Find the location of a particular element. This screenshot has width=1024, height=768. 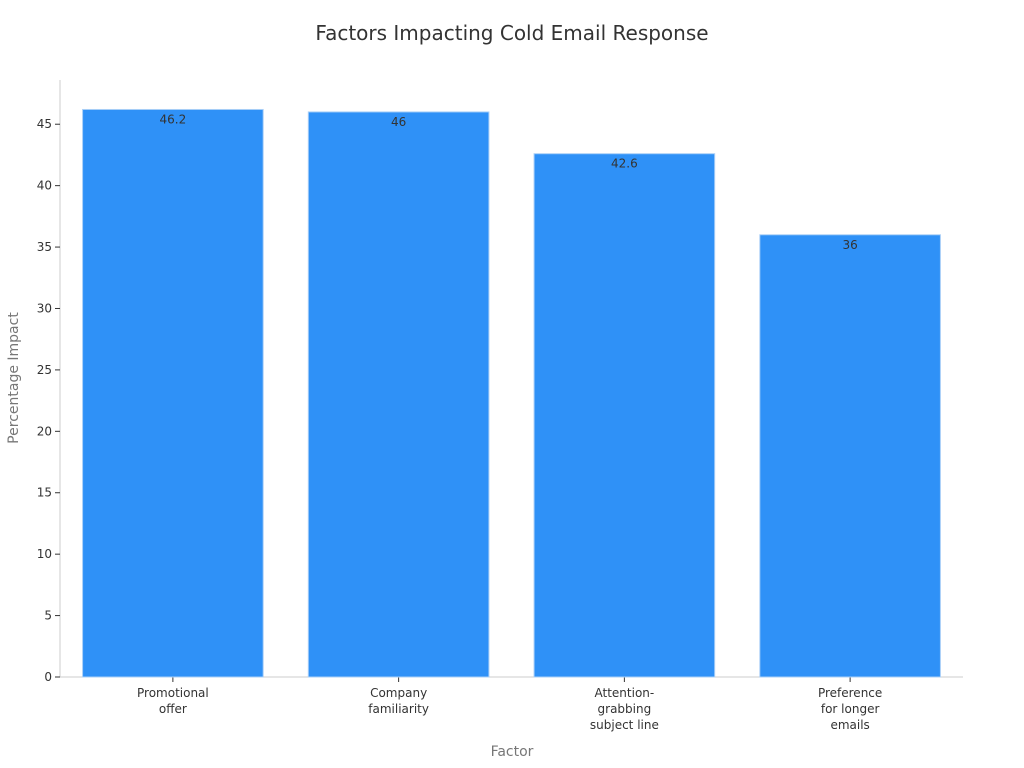

y-tick-label: 0 is located at coordinates (48, 677).